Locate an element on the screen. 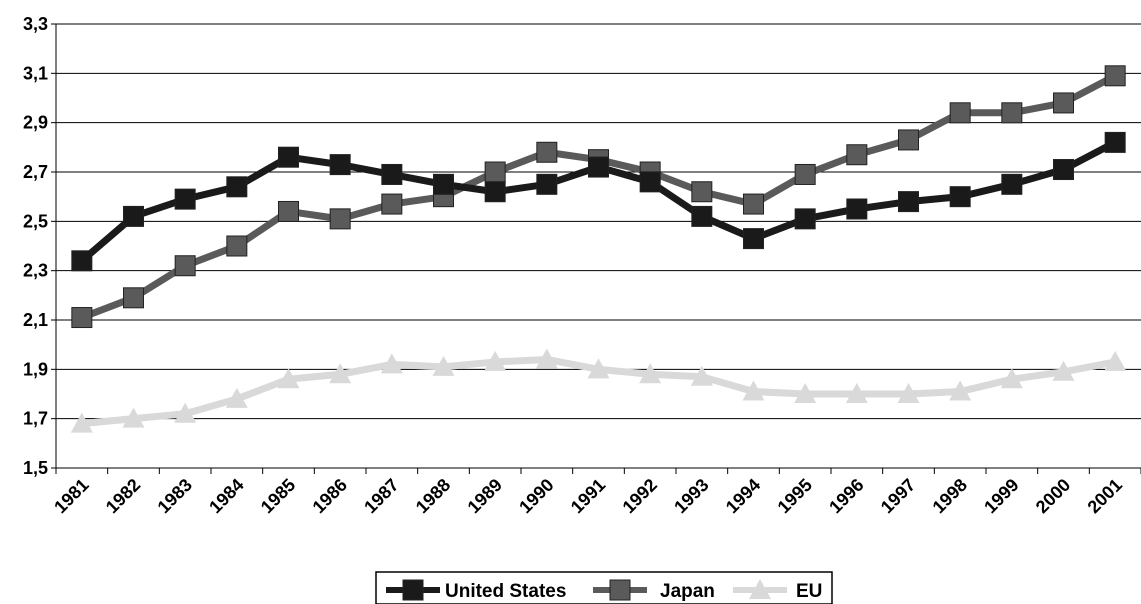 This screenshot has height=604, width=1141. y-tick-label: 3,3 is located at coordinates (35, 24).